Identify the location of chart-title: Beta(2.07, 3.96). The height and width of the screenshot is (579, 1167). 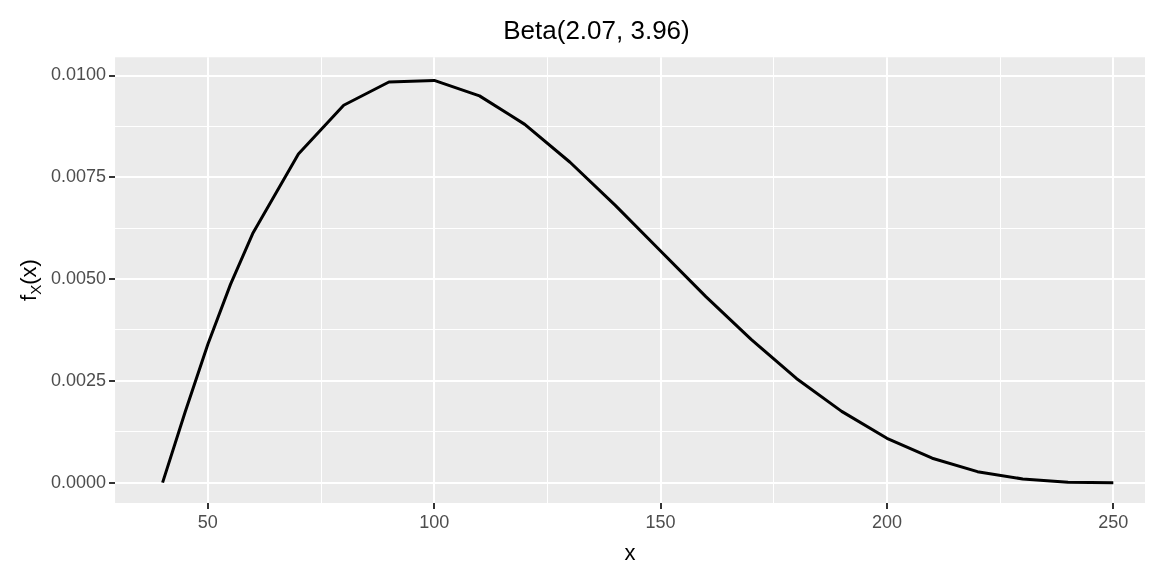
(596, 29).